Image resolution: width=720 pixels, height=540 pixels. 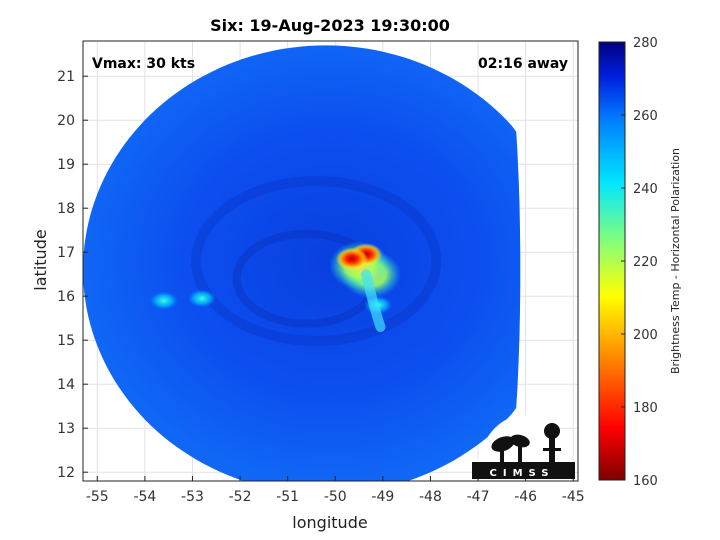 What do you see at coordinates (522, 473) in the screenshot?
I see `logo-text: CIMSS` at bounding box center [522, 473].